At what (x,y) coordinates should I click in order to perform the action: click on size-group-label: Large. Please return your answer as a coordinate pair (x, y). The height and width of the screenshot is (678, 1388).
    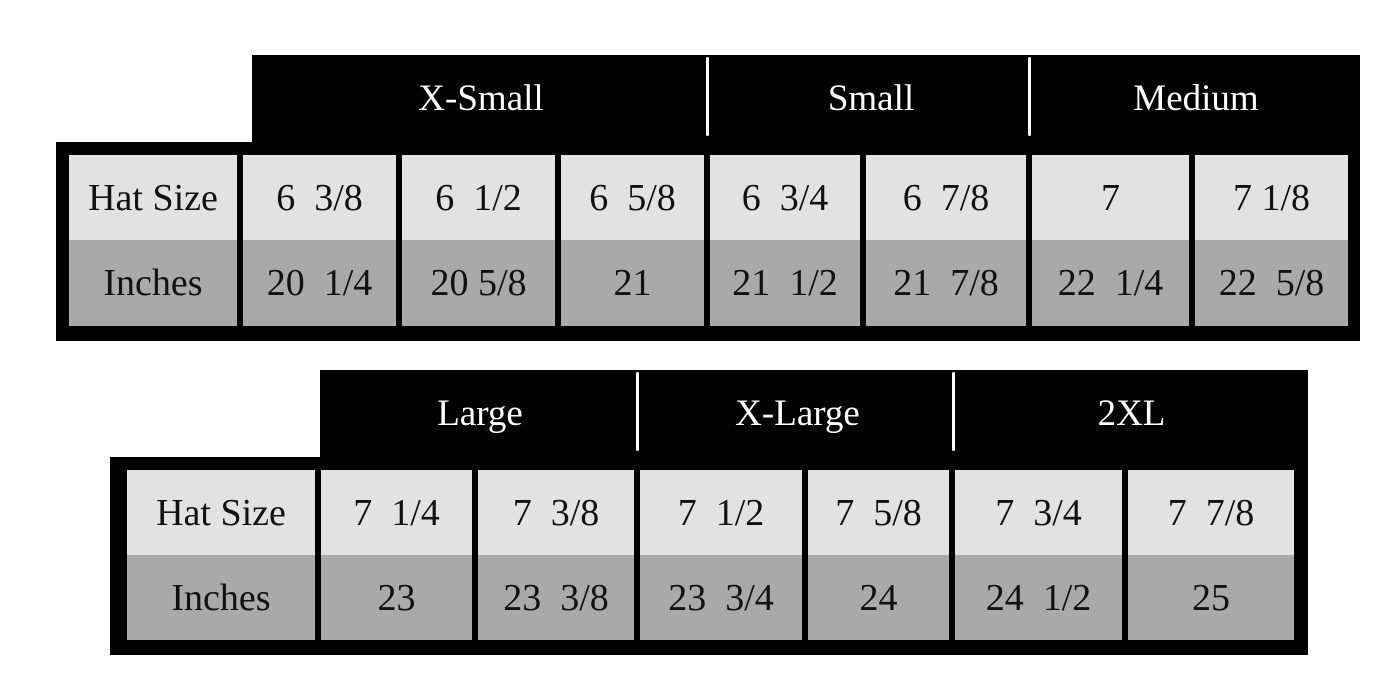
    Looking at the image, I should click on (480, 413).